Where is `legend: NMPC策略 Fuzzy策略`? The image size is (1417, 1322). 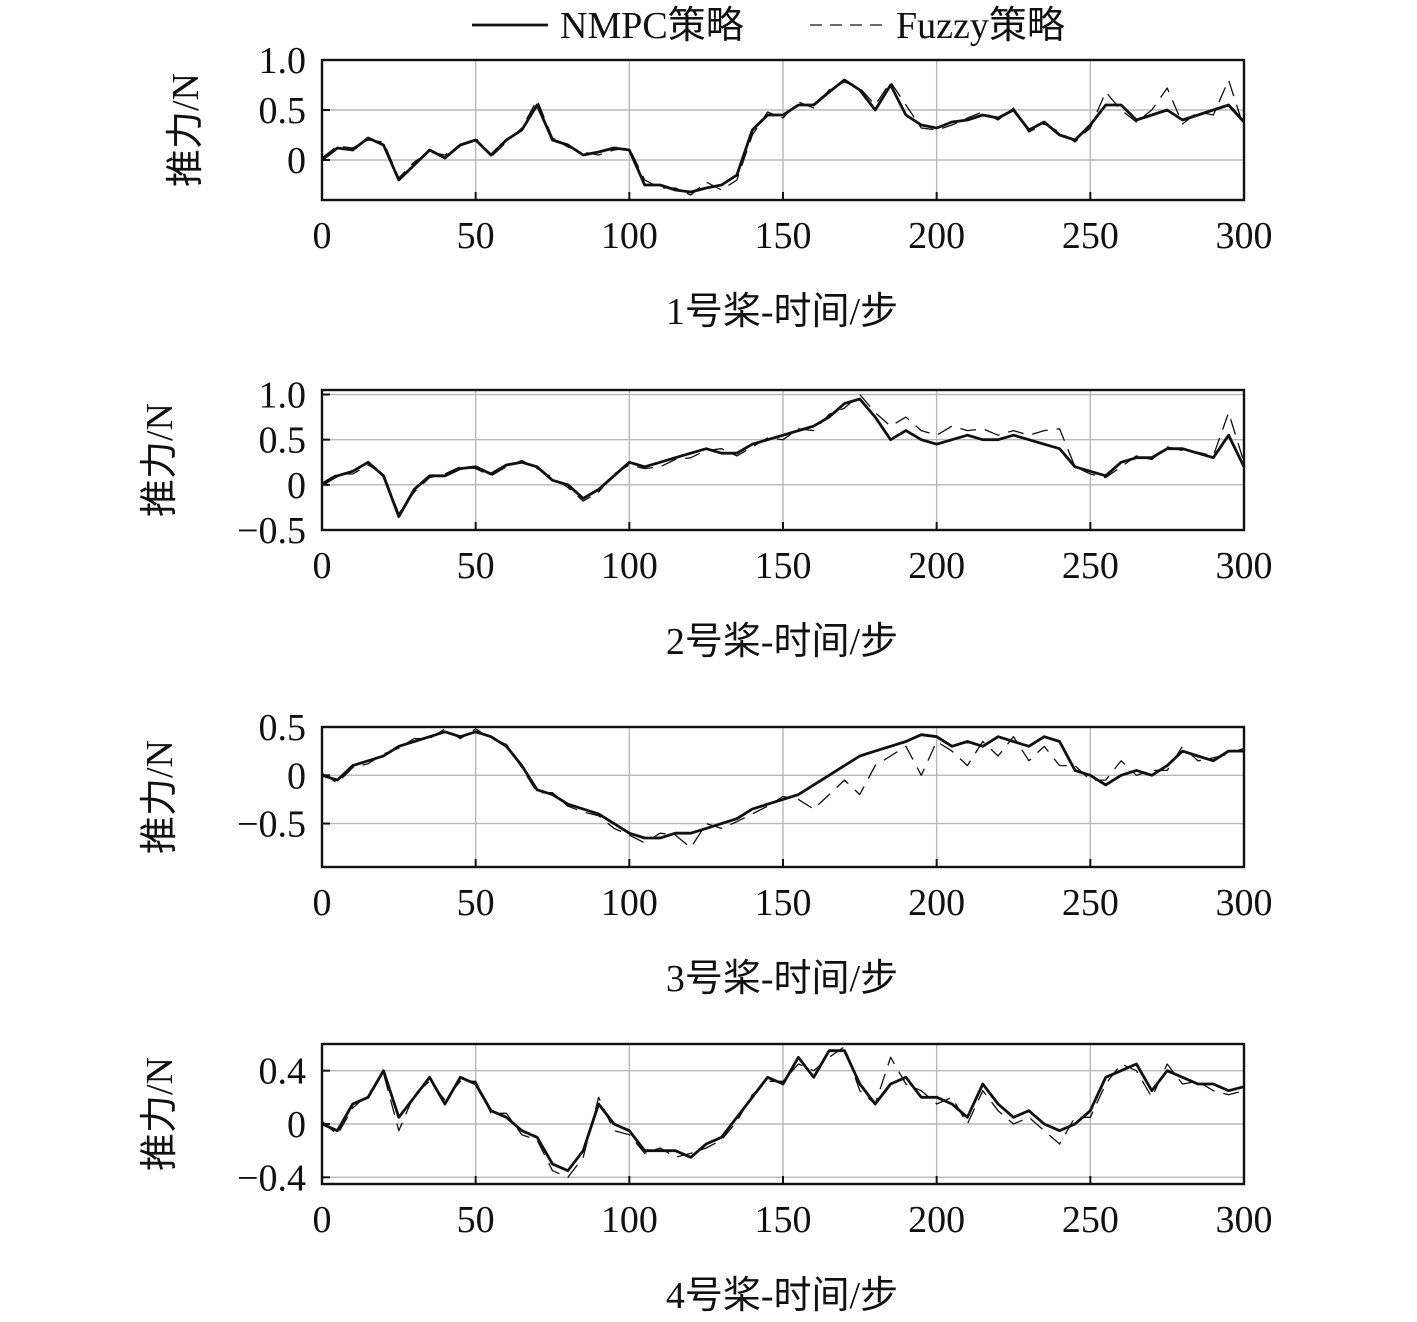 legend: NMPC策略 Fuzzy策略 is located at coordinates (768, 26).